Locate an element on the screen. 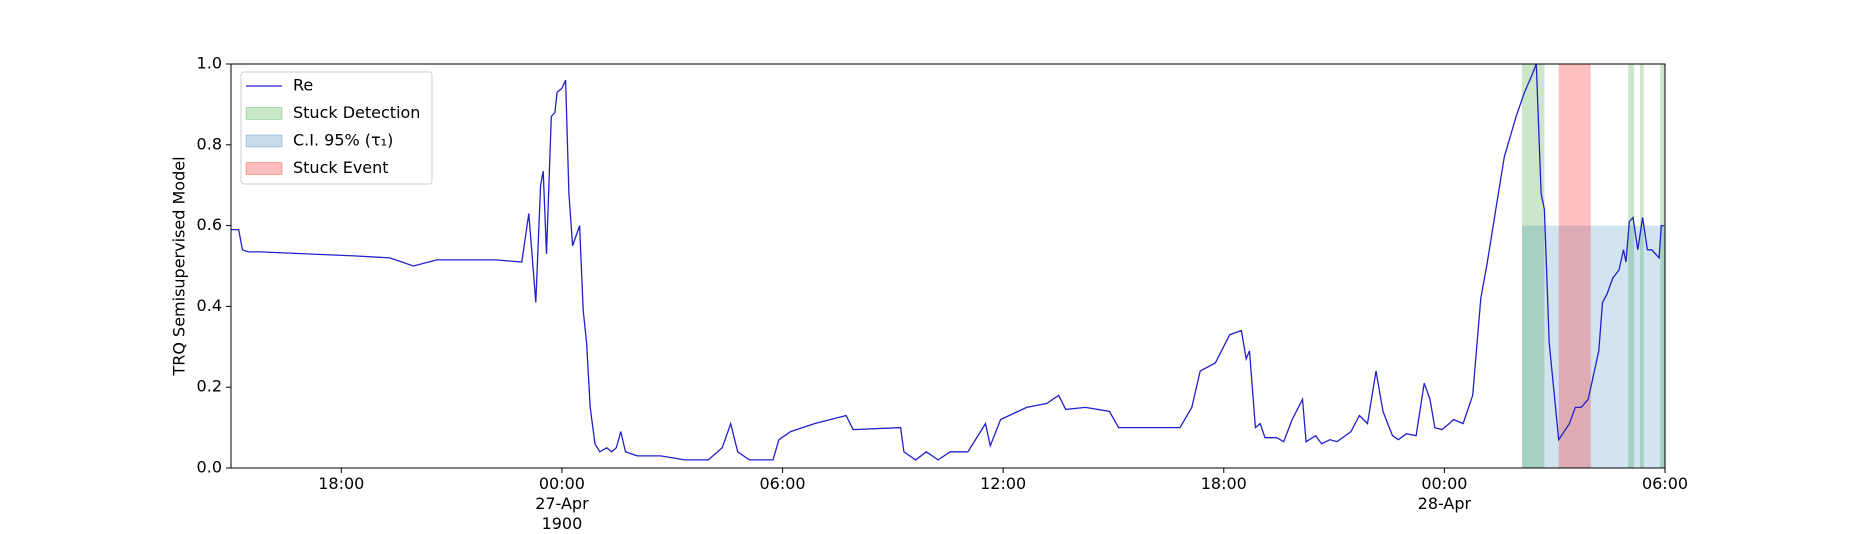 The height and width of the screenshot is (534, 1850). y-tick-label: 0.0 is located at coordinates (209, 467).